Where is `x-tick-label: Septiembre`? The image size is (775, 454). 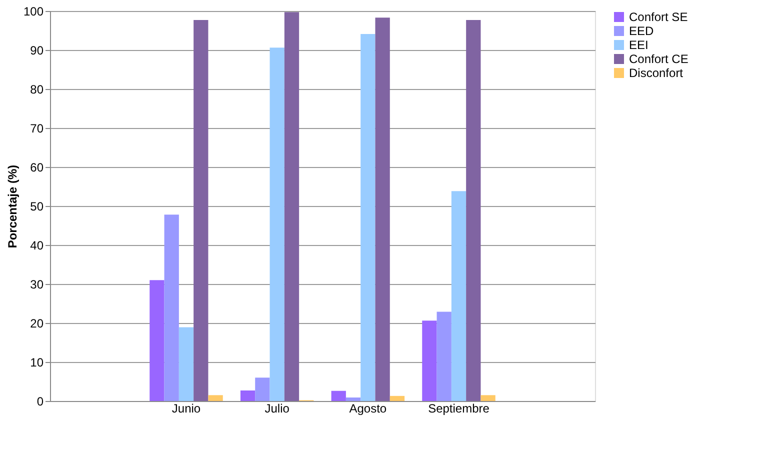 x-tick-label: Septiembre is located at coordinates (459, 409).